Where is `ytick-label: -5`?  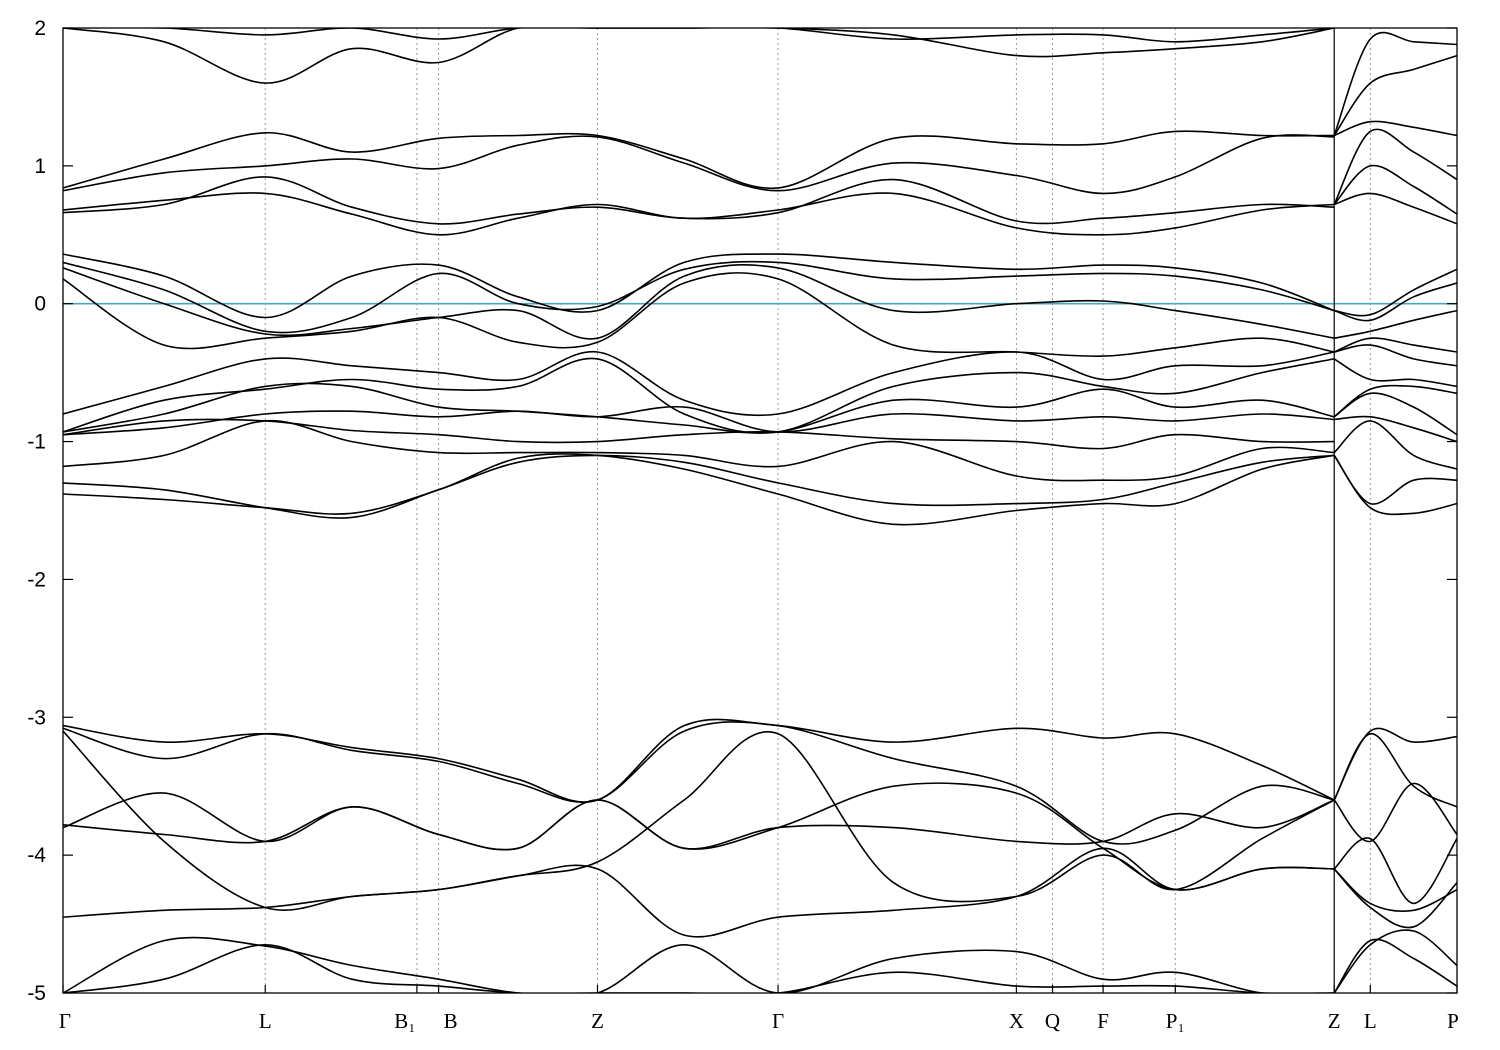
ytick-label: -5 is located at coordinates (36, 993).